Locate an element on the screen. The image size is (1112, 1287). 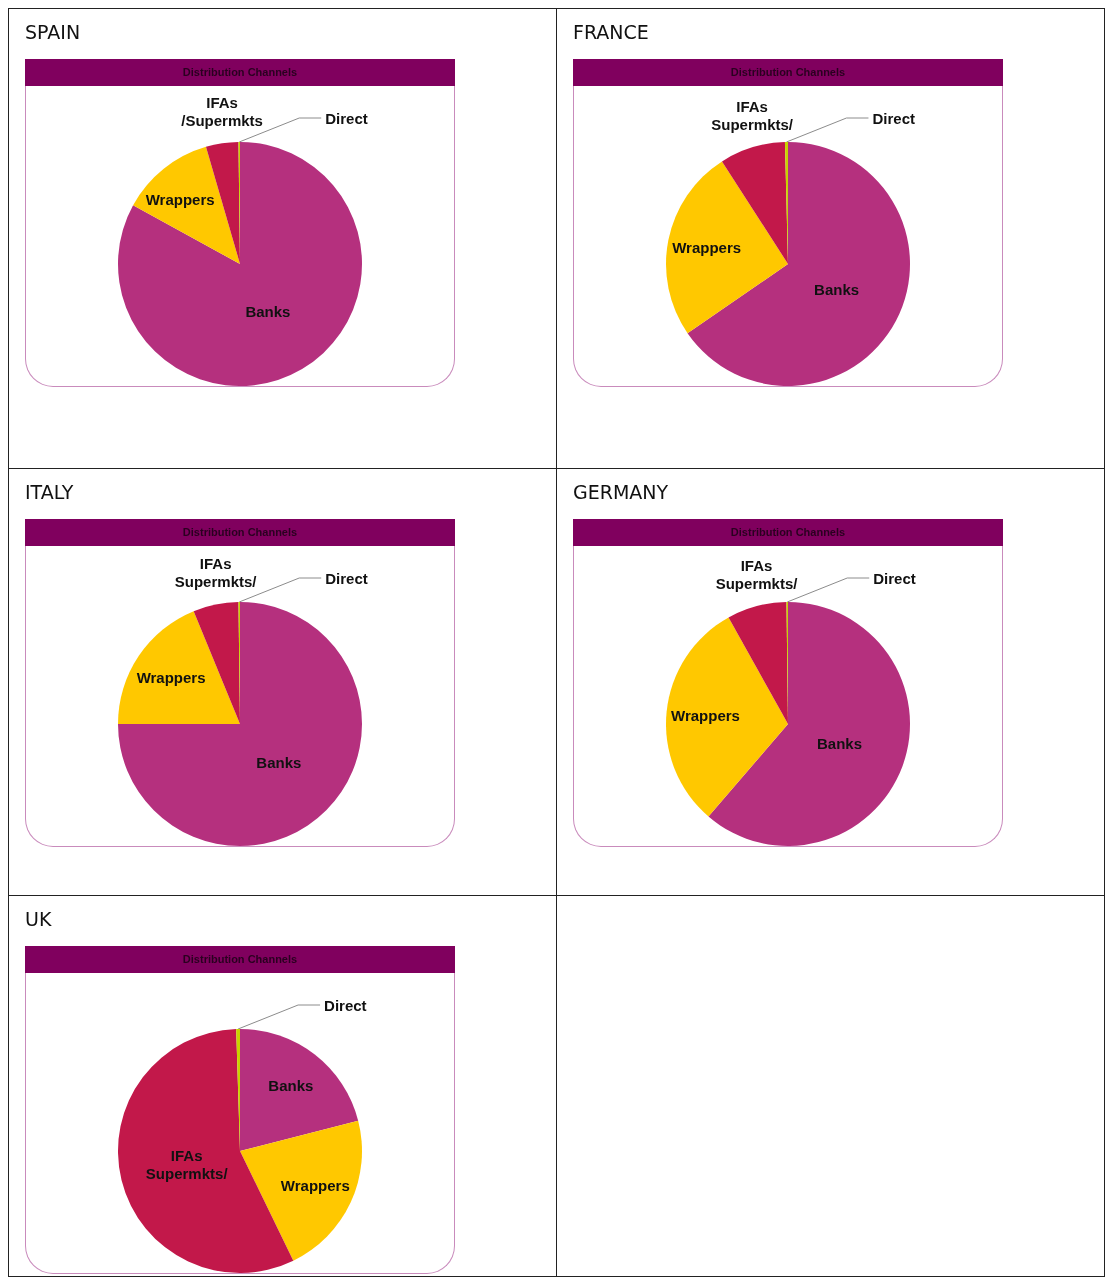
chart-title: SPAIN is located at coordinates (53, 33).